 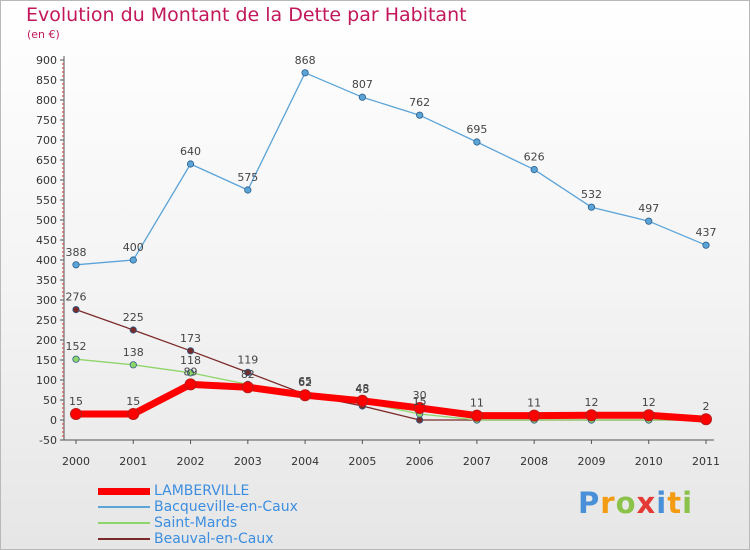 What do you see at coordinates (46, 320) in the screenshot?
I see `y-tick-label: 250` at bounding box center [46, 320].